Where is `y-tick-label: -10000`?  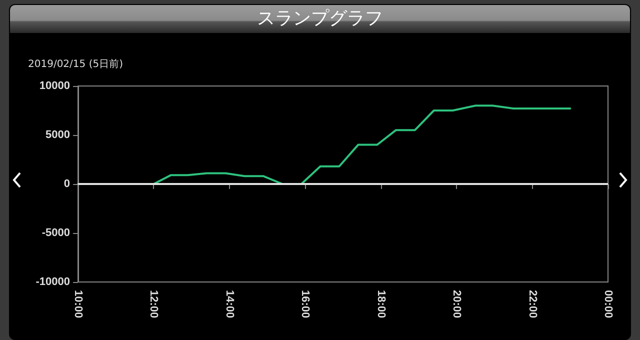
y-tick-label: -10000 is located at coordinates (53, 282).